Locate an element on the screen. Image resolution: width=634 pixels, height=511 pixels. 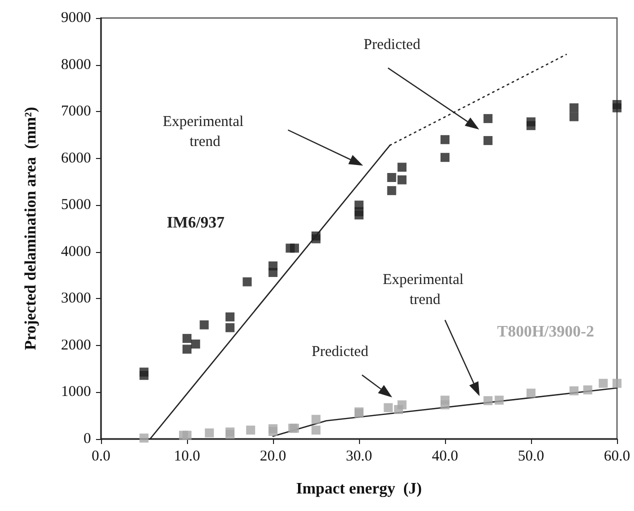
y-tick-label: 0 is located at coordinates (87, 439).